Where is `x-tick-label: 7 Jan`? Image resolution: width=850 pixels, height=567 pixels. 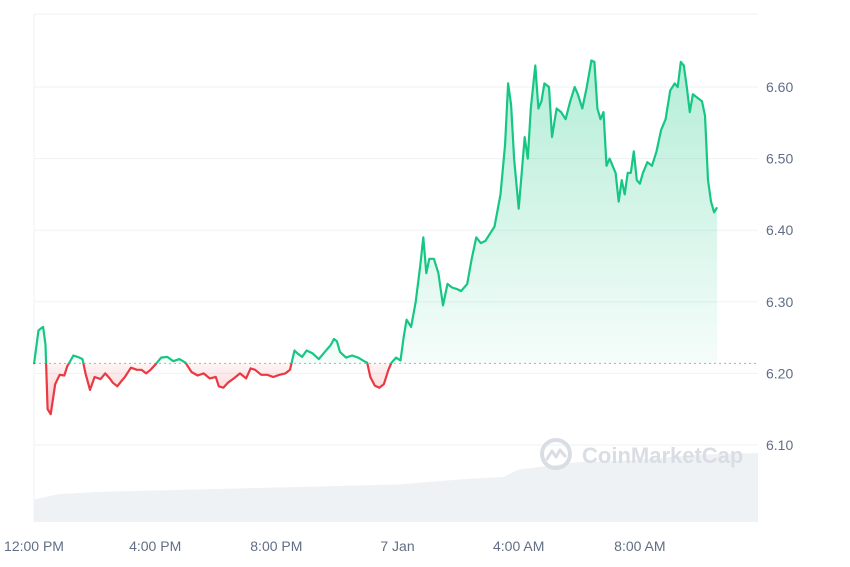
x-tick-label: 7 Jan is located at coordinates (397, 546).